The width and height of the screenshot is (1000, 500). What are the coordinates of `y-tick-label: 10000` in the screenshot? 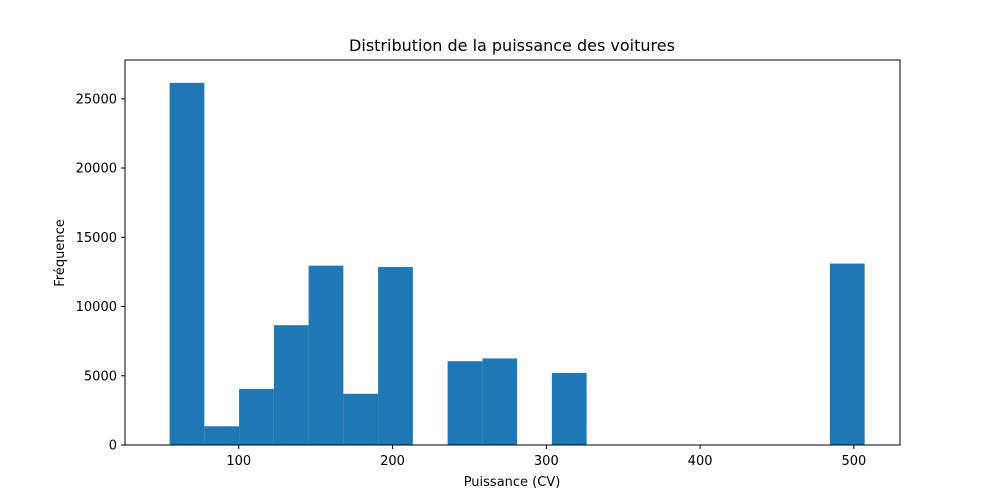 It's located at (96, 307).